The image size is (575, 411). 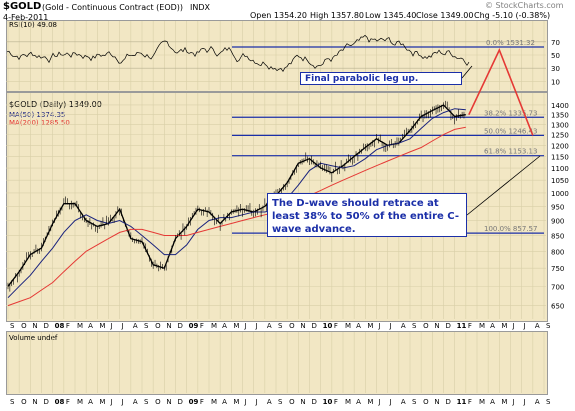 What do you see at coordinates (557, 269) in the screenshot?
I see `price-tick-label: 750` at bounding box center [557, 269].